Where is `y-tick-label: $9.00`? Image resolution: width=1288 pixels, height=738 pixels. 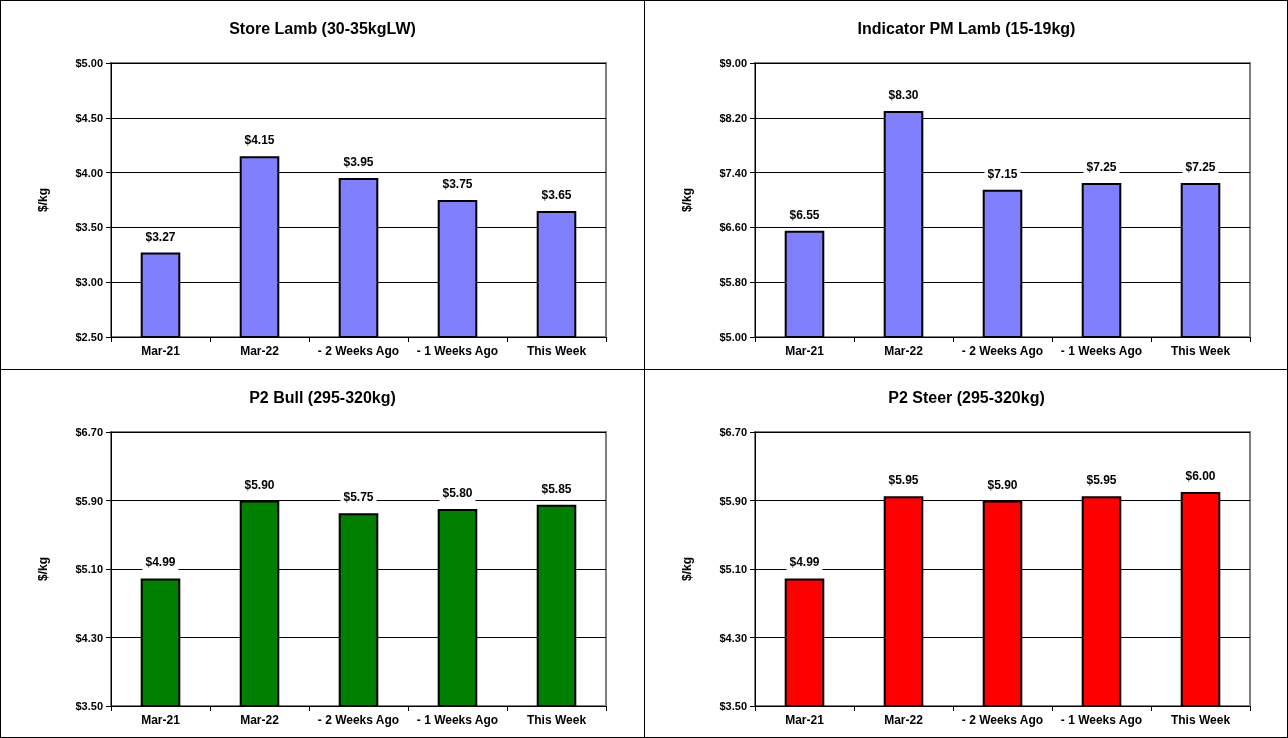
y-tick-label: $9.00 is located at coordinates (732, 63).